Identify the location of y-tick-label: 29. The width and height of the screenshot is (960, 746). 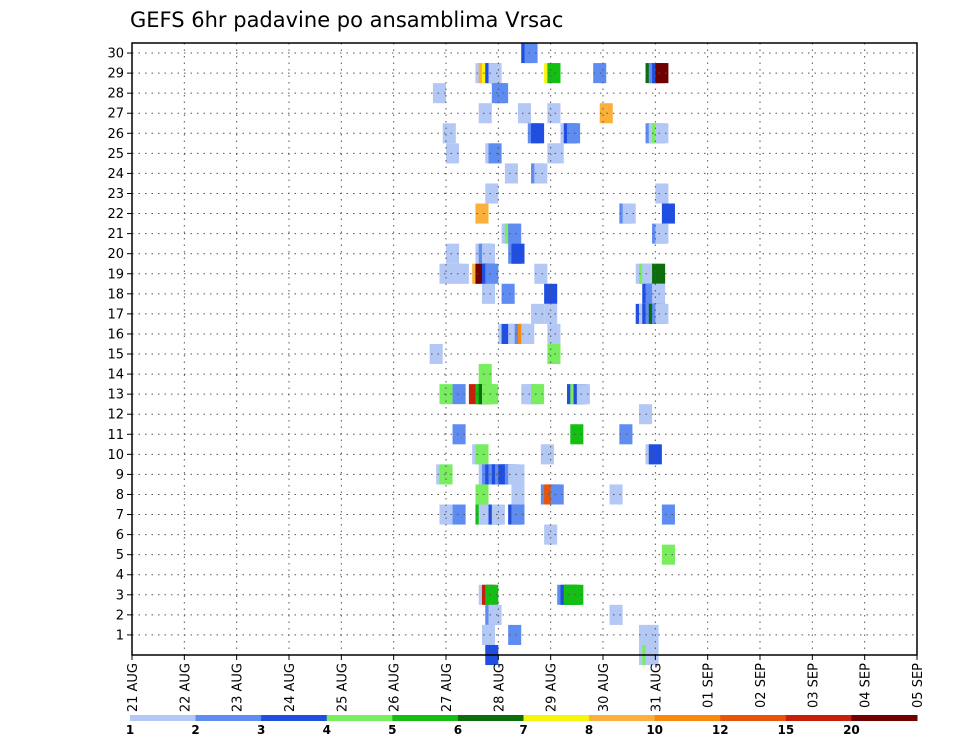
(115, 74).